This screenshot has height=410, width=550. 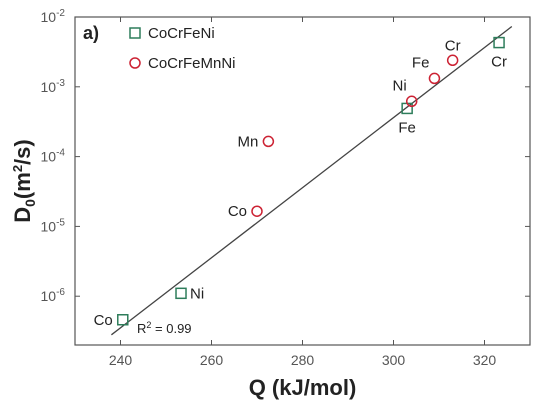 I want to click on point-square-cr, so click(x=499, y=42).